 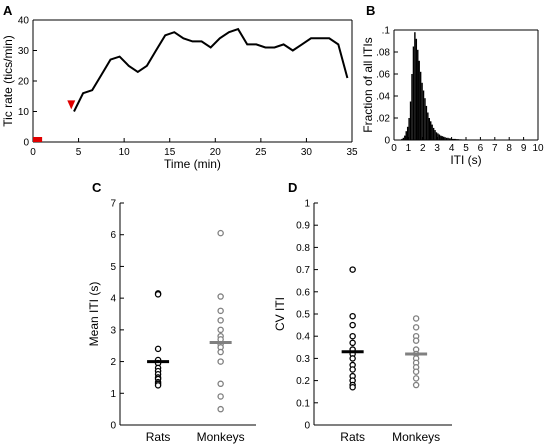 I want to click on y-tick-label: 40, so click(x=24, y=21).